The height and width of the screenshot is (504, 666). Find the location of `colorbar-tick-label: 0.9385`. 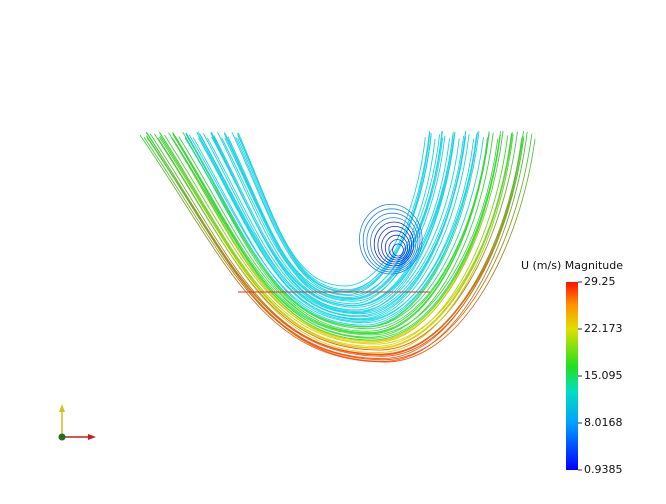

colorbar-tick-label: 0.9385 is located at coordinates (603, 469).